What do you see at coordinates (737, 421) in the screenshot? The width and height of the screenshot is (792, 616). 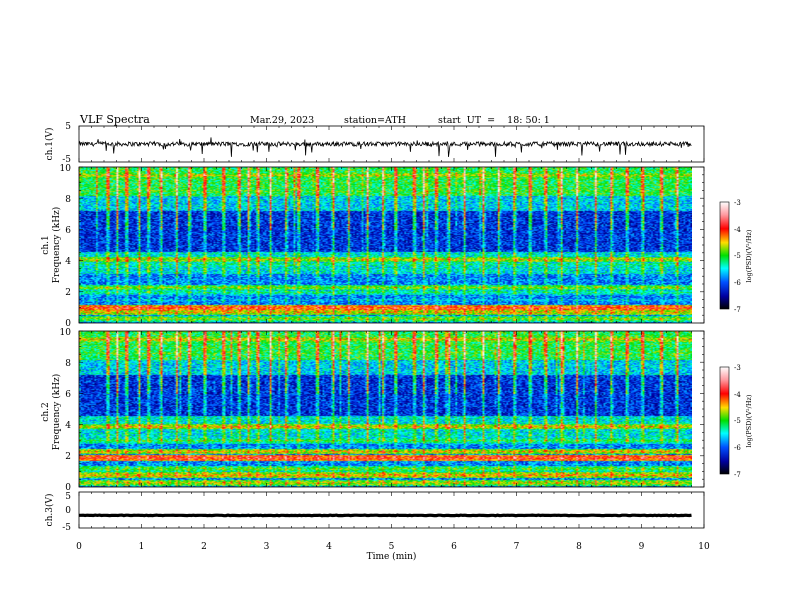 I see `ch2-cb-tick-m5: -5` at bounding box center [737, 421].